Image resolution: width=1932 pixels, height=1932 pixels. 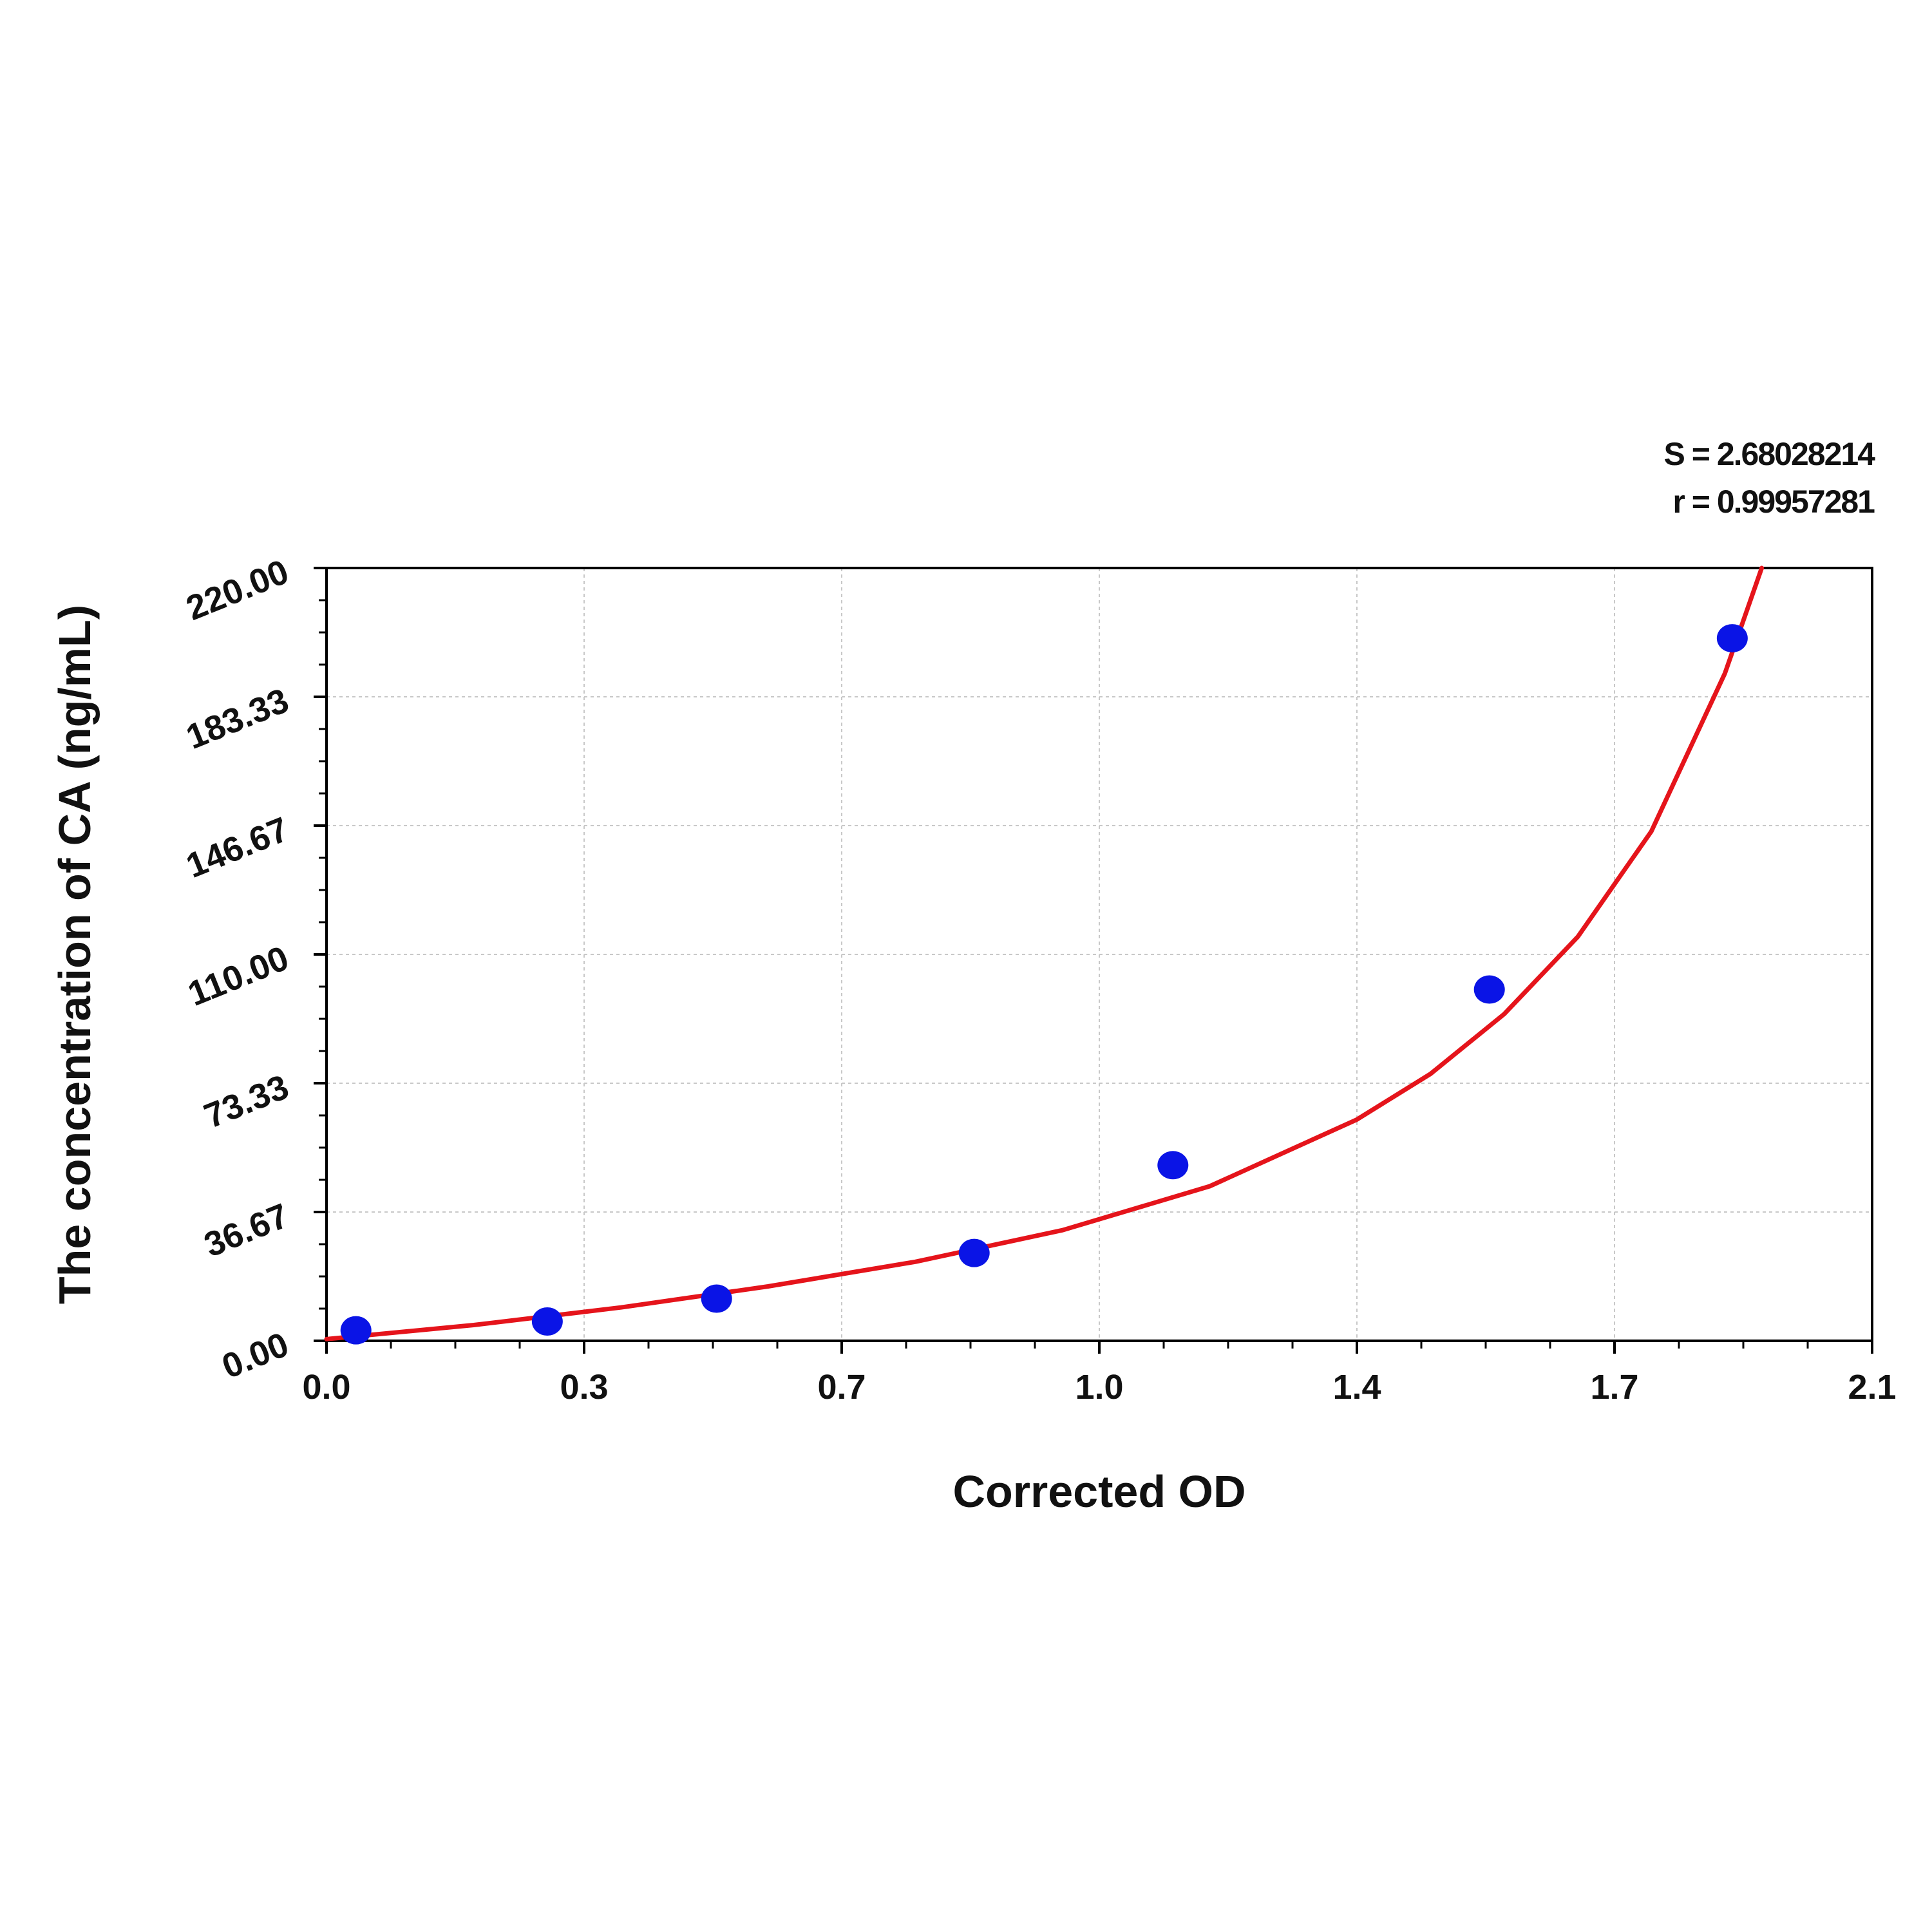 What do you see at coordinates (1614, 1387) in the screenshot?
I see `x-tick-label: 1.7` at bounding box center [1614, 1387].